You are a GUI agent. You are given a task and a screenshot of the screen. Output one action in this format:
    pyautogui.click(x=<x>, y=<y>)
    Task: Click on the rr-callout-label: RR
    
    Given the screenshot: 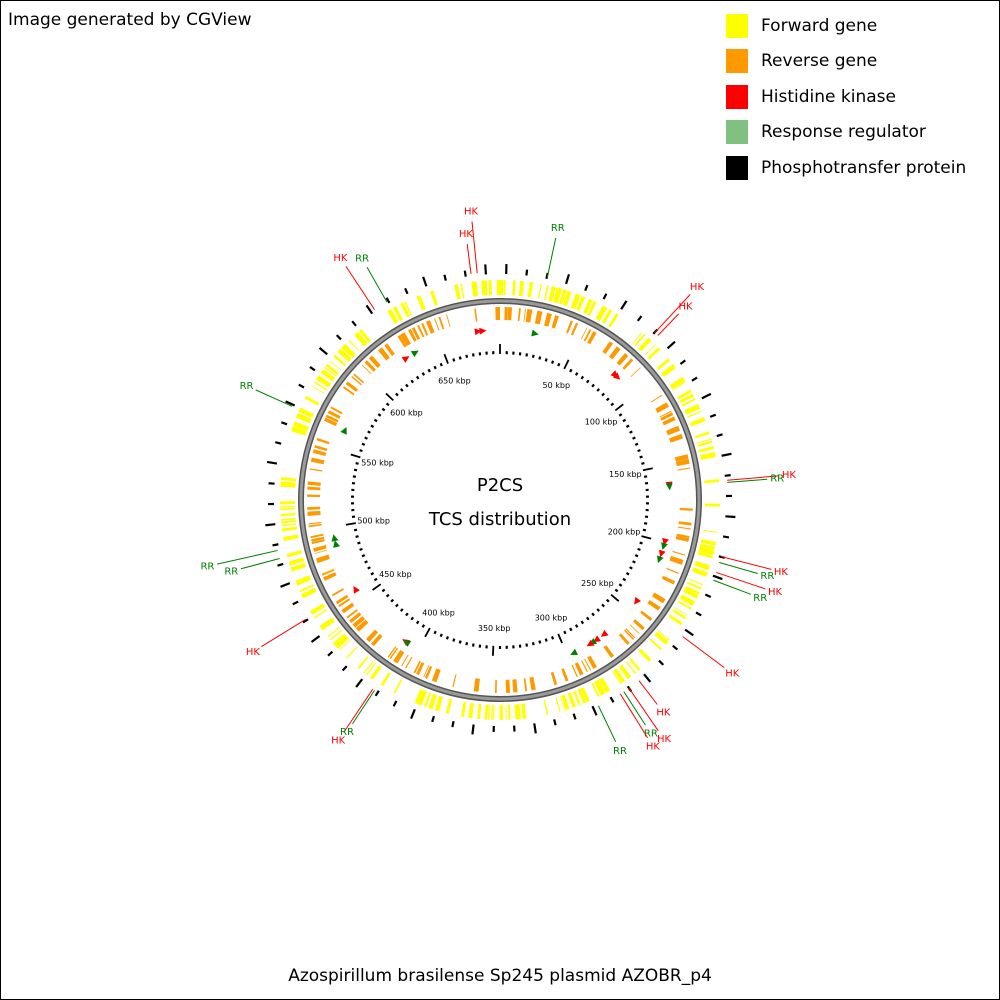 What is the action you would take?
    pyautogui.click(x=231, y=571)
    